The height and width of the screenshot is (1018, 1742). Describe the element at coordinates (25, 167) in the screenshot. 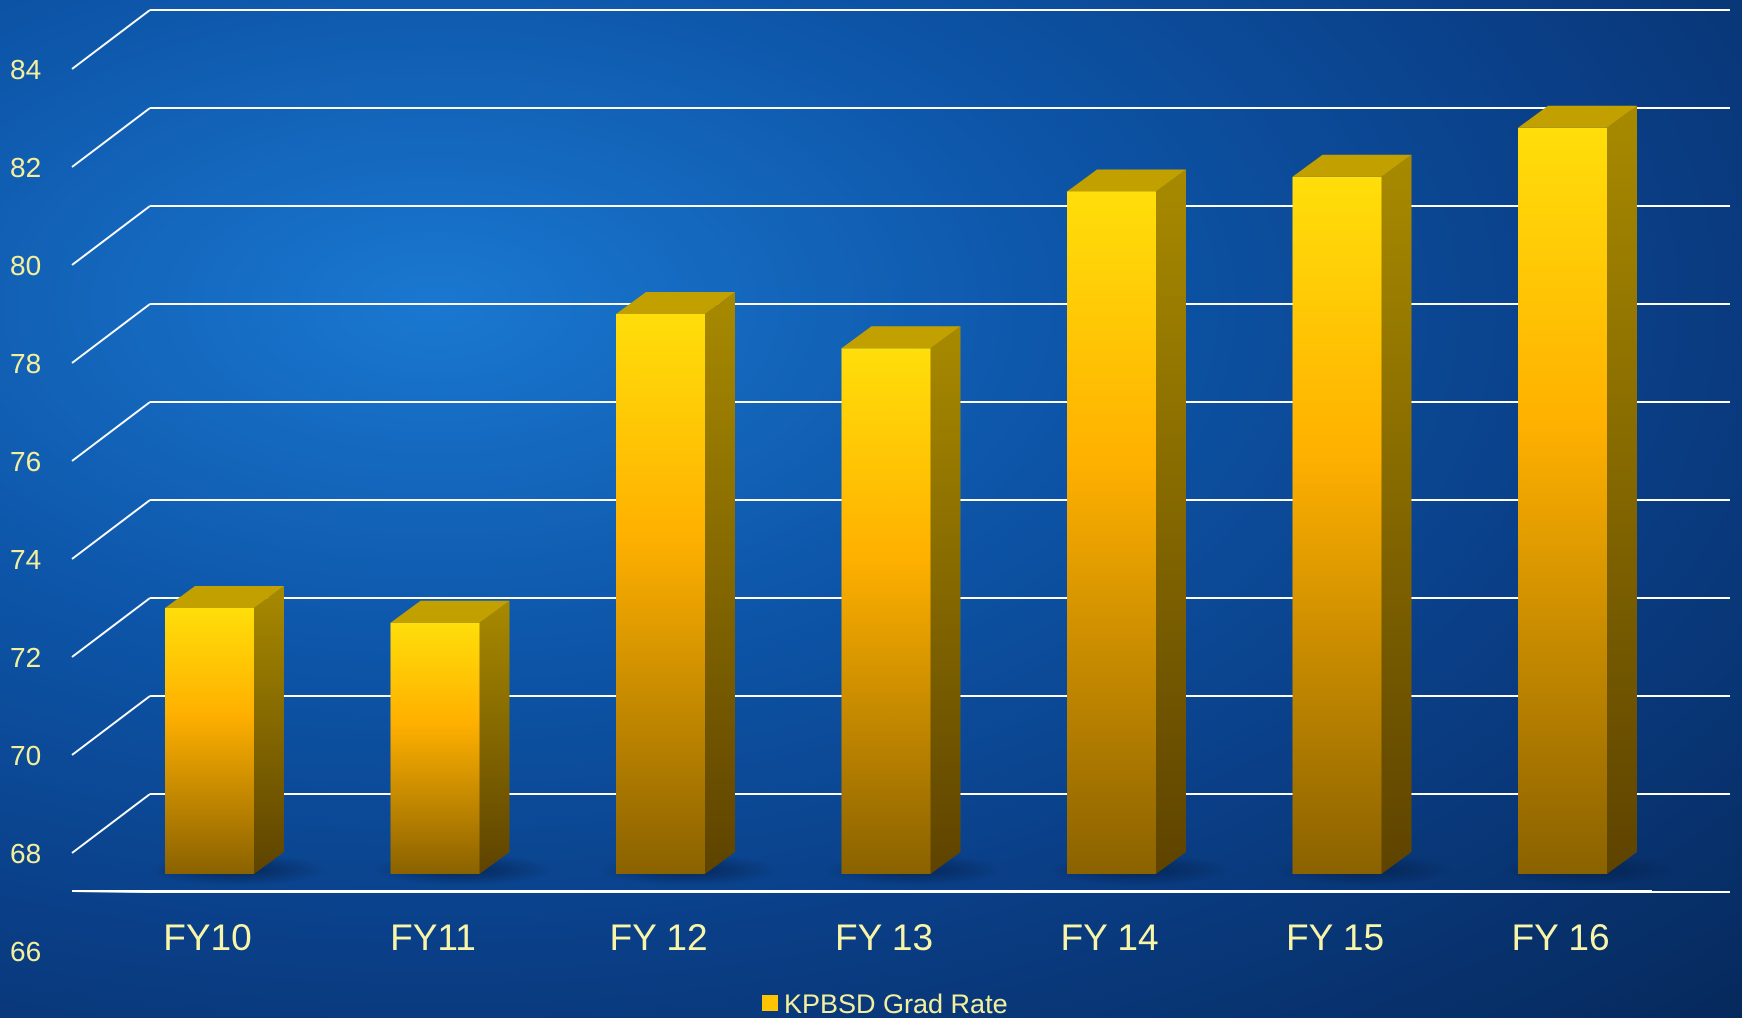

I see `y-tick-label-82: 82` at that location.